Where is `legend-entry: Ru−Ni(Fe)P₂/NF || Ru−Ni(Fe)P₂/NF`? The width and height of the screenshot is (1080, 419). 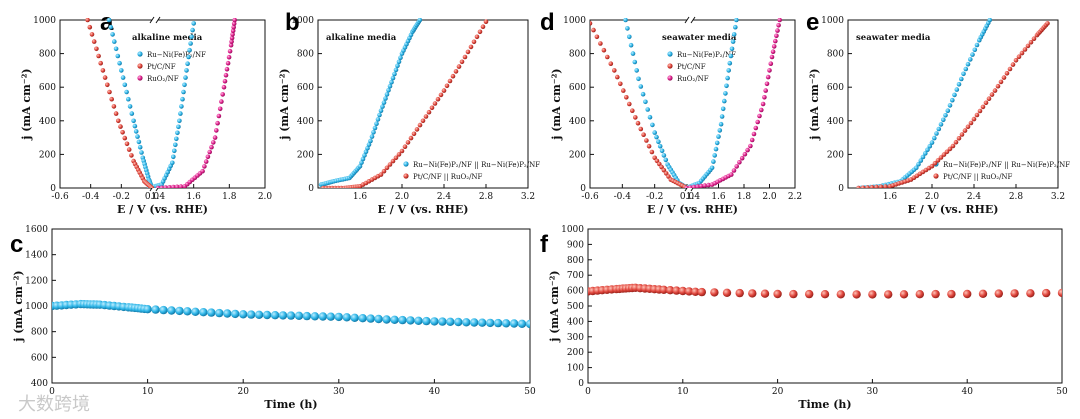
legend-entry: Ru−Ni(Fe)P₂/NF || Ru−Ni(Fe)P₂/NF is located at coordinates (1006, 165).